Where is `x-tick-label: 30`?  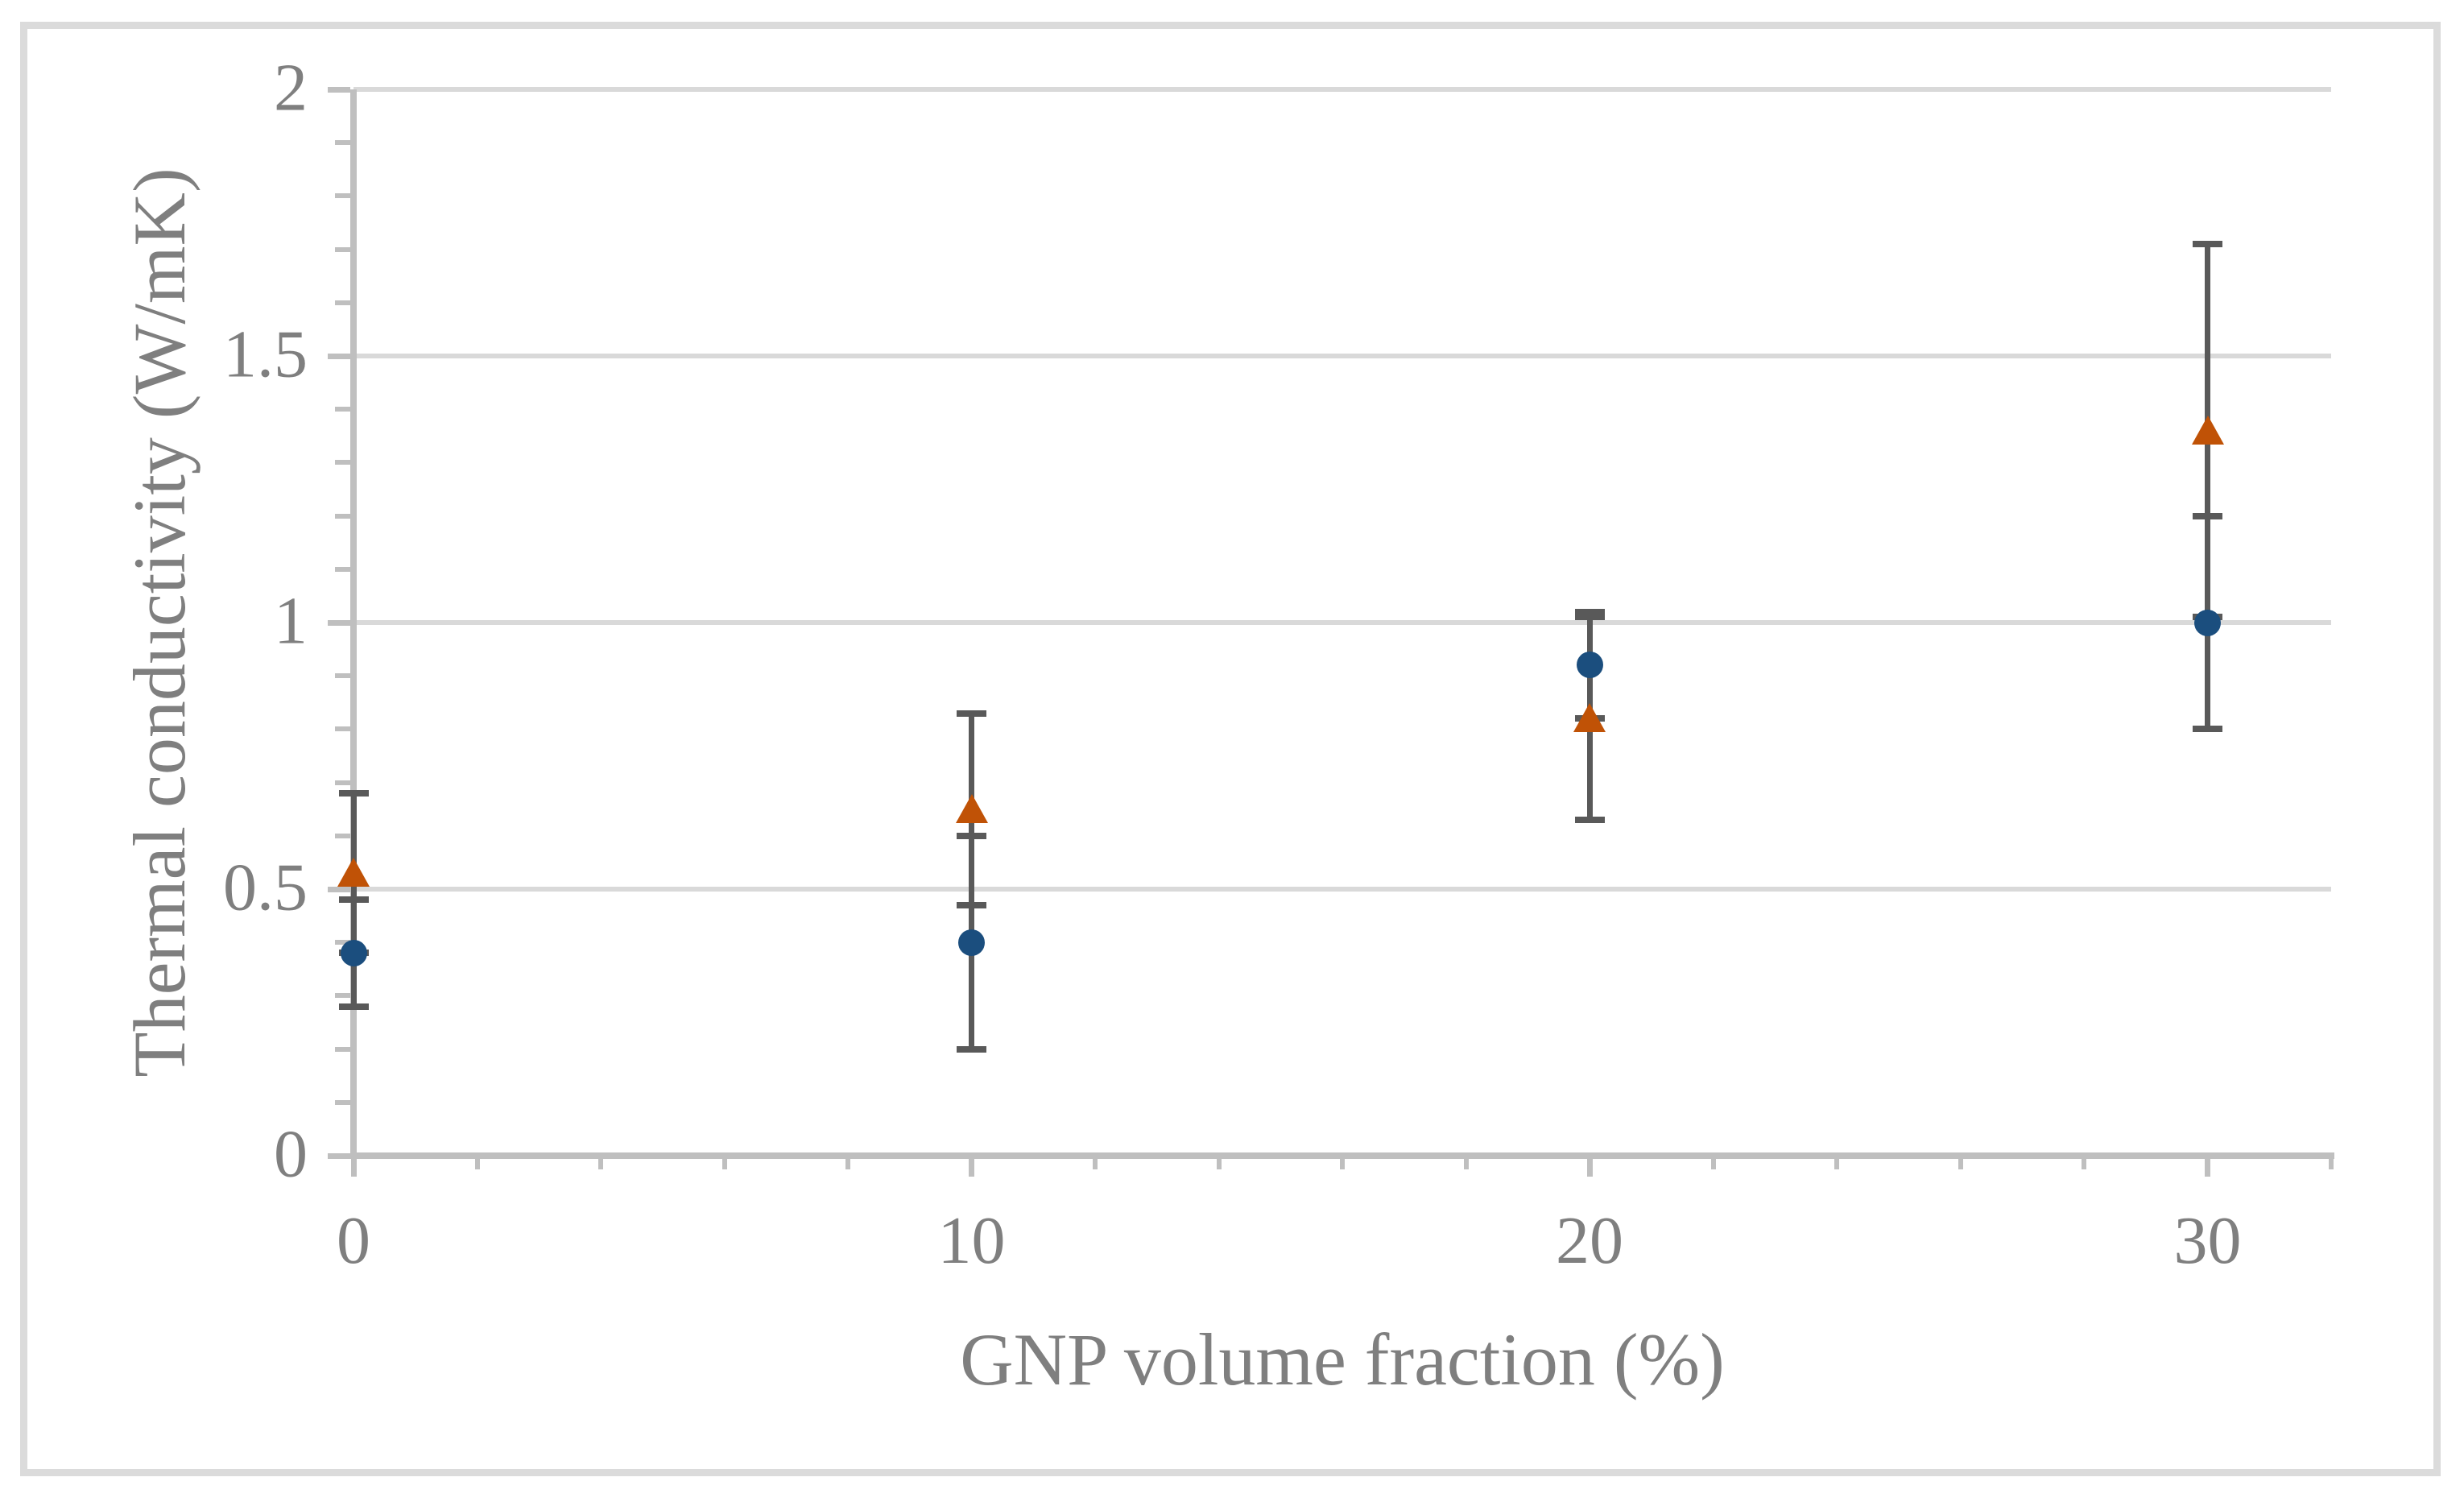 x-tick-label: 30 is located at coordinates (2207, 1240).